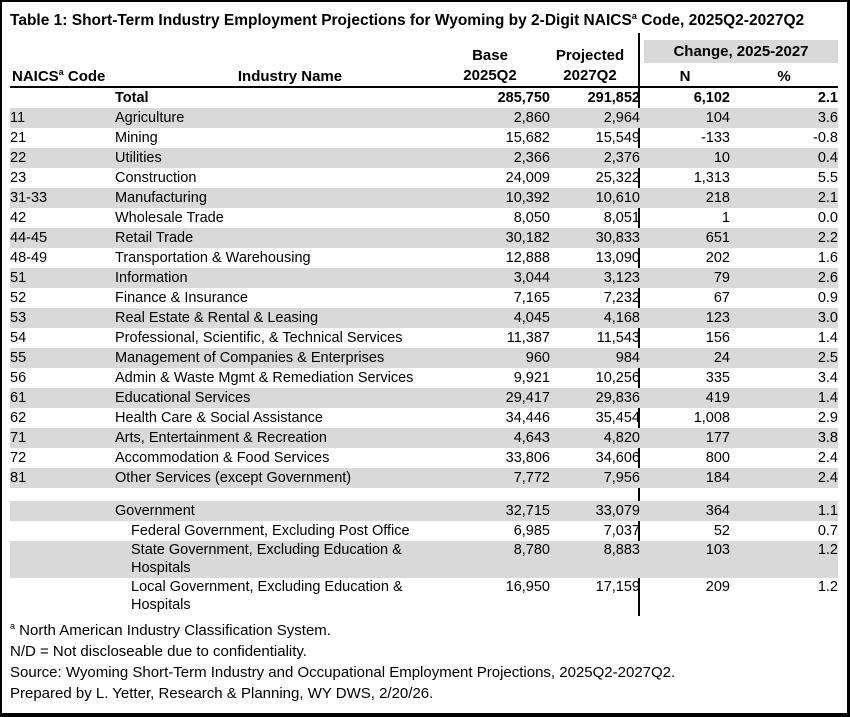 The height and width of the screenshot is (717, 850). Describe the element at coordinates (290, 438) in the screenshot. I see `industry-name-cell: Arts, Entertainment & Recreation` at that location.